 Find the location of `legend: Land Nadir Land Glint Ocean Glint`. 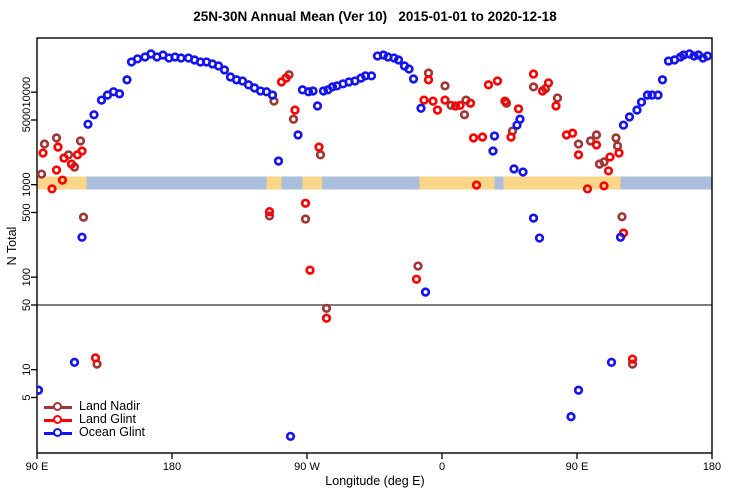

legend: Land Nadir Land Glint Ocean Glint is located at coordinates (94, 419).